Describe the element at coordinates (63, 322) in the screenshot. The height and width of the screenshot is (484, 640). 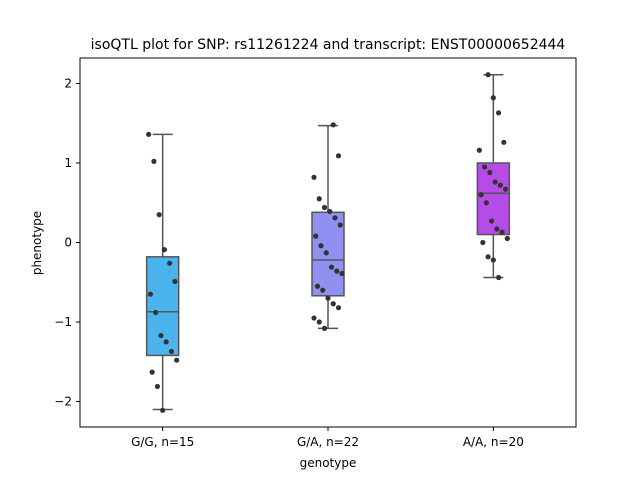
I see `y-tick-label: −1` at that location.